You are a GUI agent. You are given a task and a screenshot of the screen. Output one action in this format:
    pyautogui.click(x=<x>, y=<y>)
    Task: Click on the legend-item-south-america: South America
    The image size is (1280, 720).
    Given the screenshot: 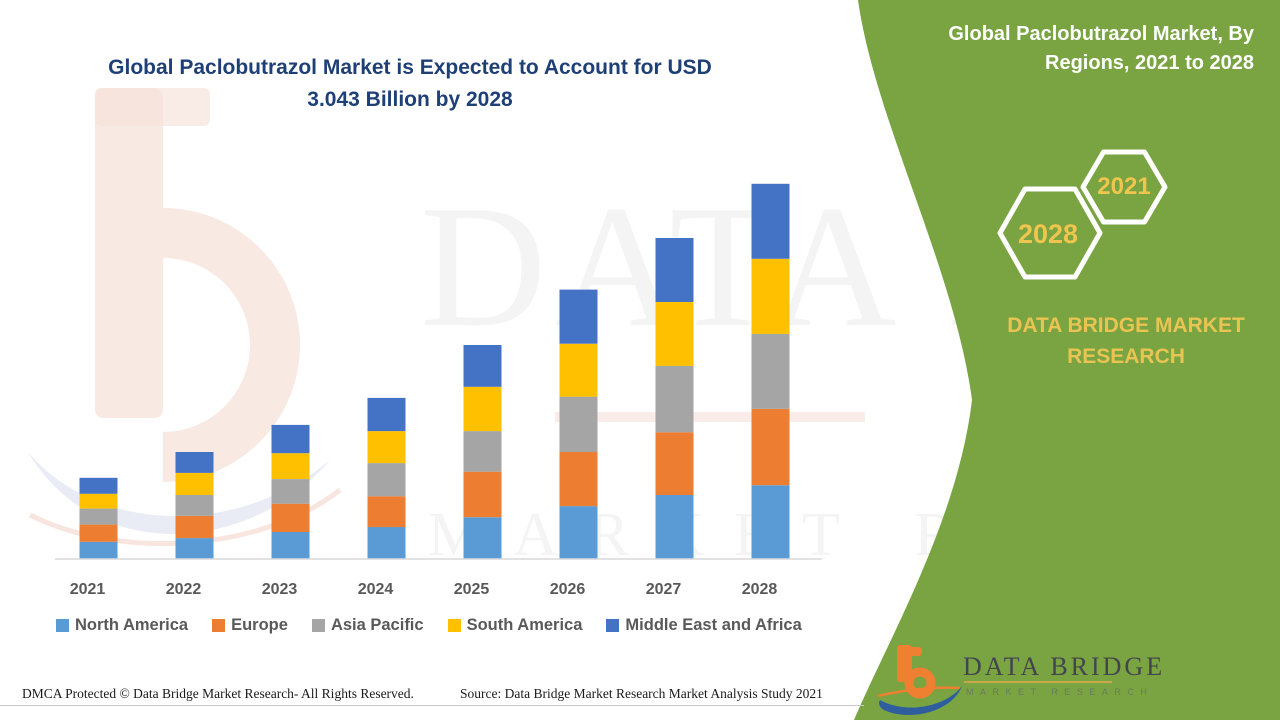 What is the action you would take?
    pyautogui.click(x=515, y=625)
    